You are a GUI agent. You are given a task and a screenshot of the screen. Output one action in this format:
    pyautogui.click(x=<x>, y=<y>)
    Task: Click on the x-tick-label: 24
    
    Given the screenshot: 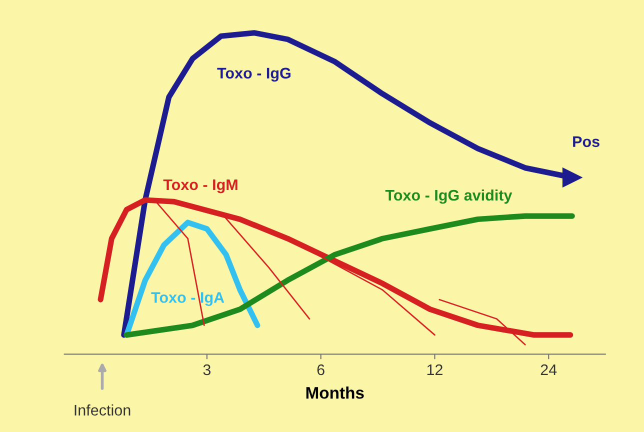 What is the action you would take?
    pyautogui.click(x=548, y=370)
    